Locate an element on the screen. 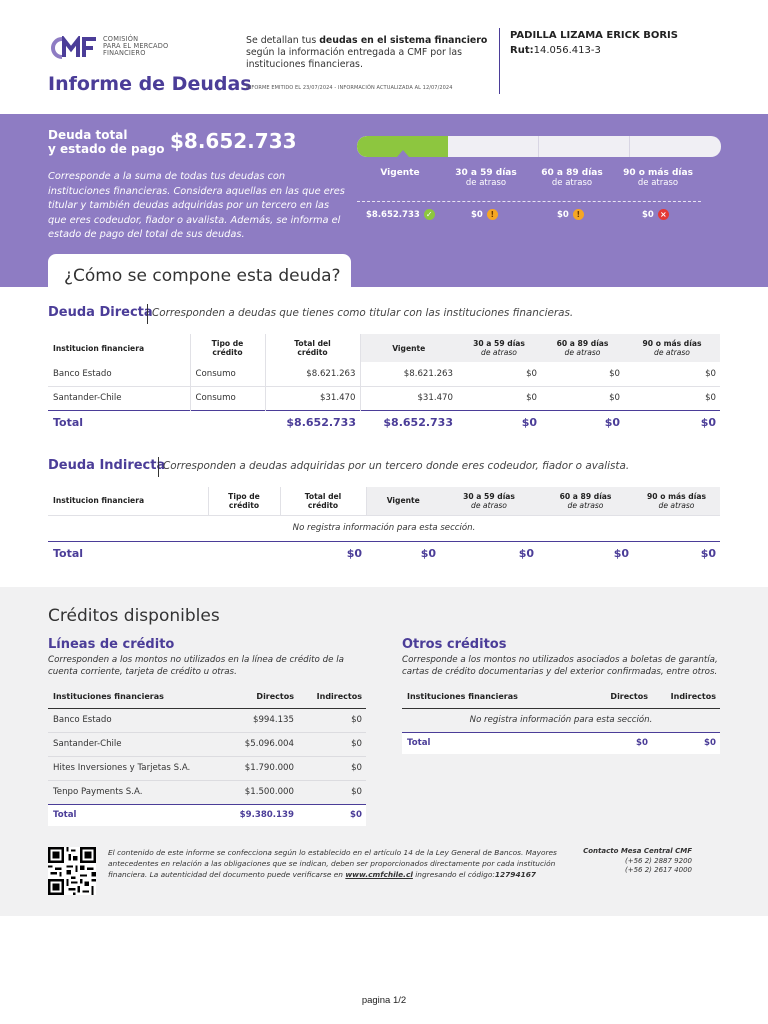 The image size is (768, 1024). header-divider is located at coordinates (499, 61).